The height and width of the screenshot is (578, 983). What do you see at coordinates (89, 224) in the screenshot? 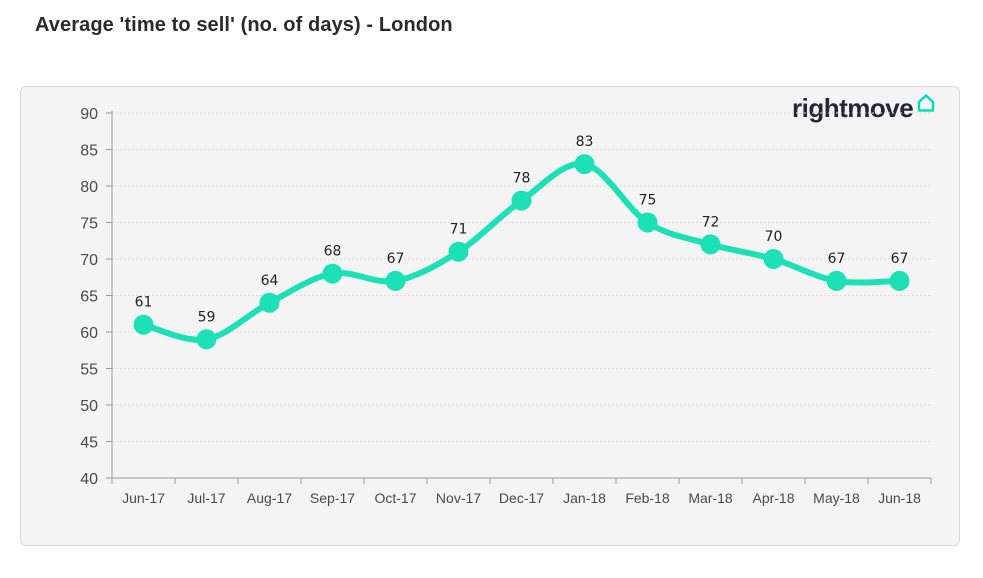
I see `y-tick-label: 75` at bounding box center [89, 224].